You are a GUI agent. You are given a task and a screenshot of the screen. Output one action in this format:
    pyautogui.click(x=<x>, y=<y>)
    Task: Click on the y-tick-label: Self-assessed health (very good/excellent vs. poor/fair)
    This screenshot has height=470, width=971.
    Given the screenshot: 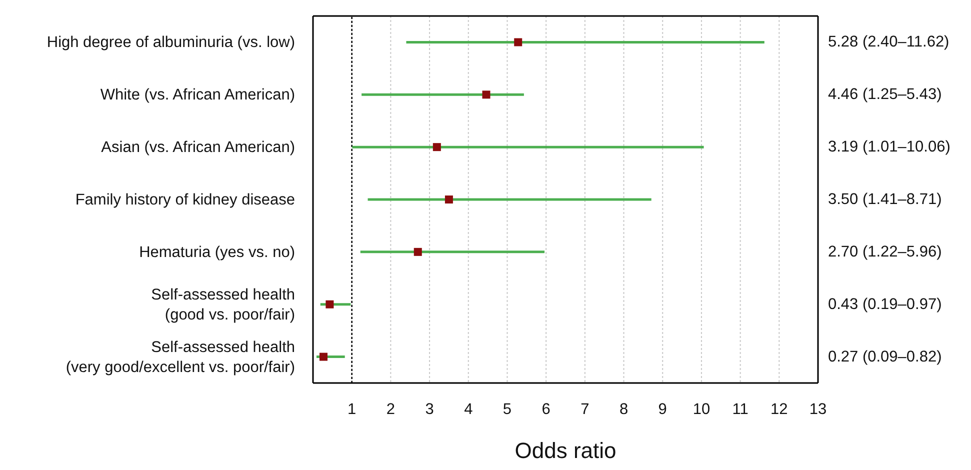 What is the action you would take?
    pyautogui.click(x=180, y=357)
    